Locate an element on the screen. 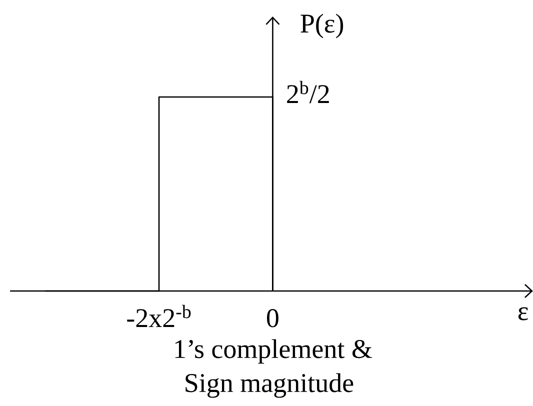 This screenshot has width=533, height=406. text: ε is located at coordinates (523, 313).